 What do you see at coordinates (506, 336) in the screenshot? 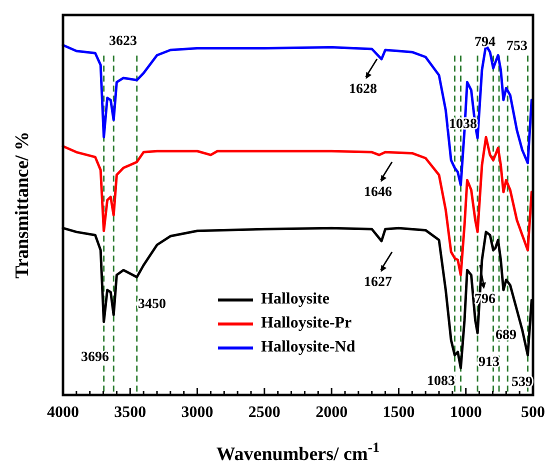
I see `annotation: 689` at bounding box center [506, 336].